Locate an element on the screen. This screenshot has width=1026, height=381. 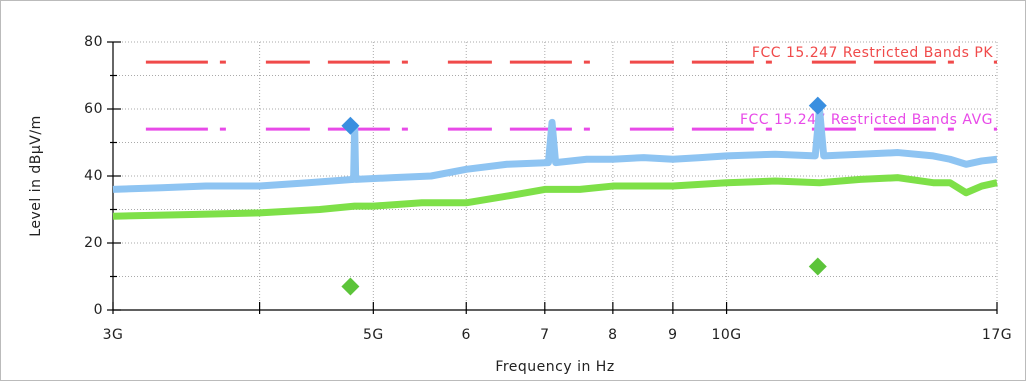
y-tick-label: 80 is located at coordinates (93, 42).